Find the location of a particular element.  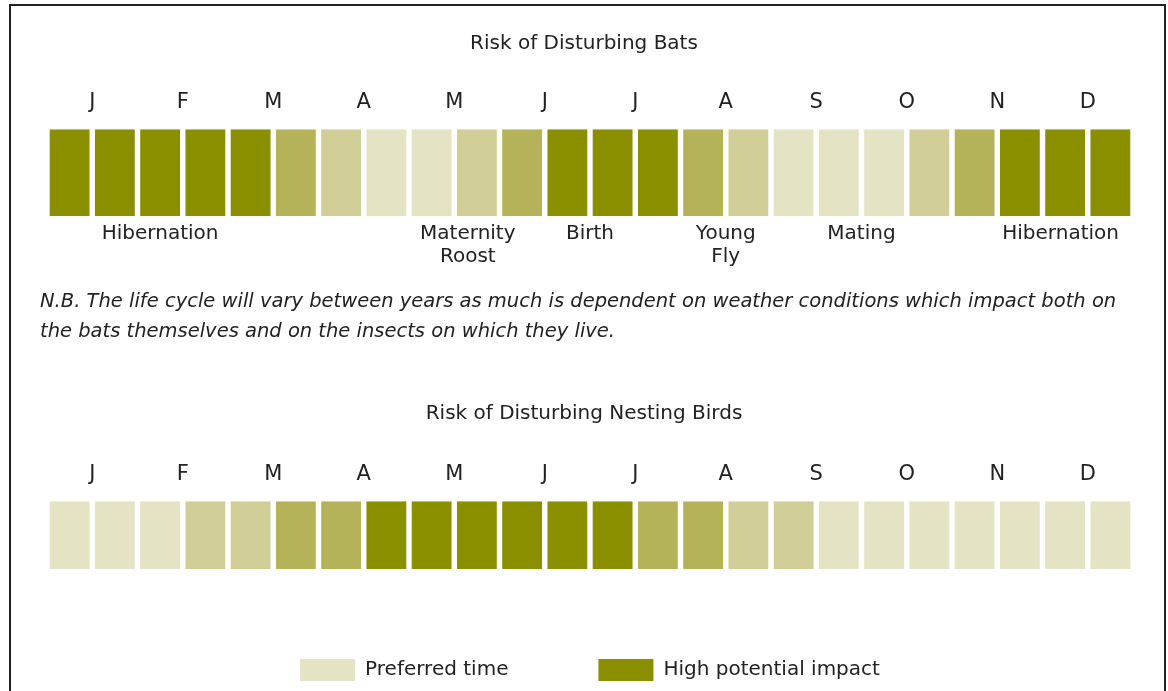

text: N.B. The life cycle will vary between years as much is dependent on weather conditions which impact both on the bats themselves and on the insects on which they live. is located at coordinates (579, 316).